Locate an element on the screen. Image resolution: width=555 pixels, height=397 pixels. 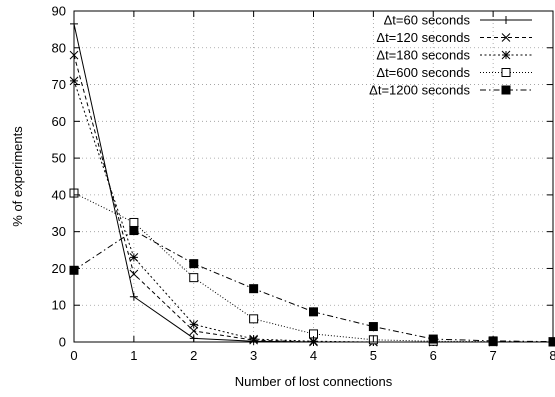
y-axis-title: % of experiments is located at coordinates (17, 176).